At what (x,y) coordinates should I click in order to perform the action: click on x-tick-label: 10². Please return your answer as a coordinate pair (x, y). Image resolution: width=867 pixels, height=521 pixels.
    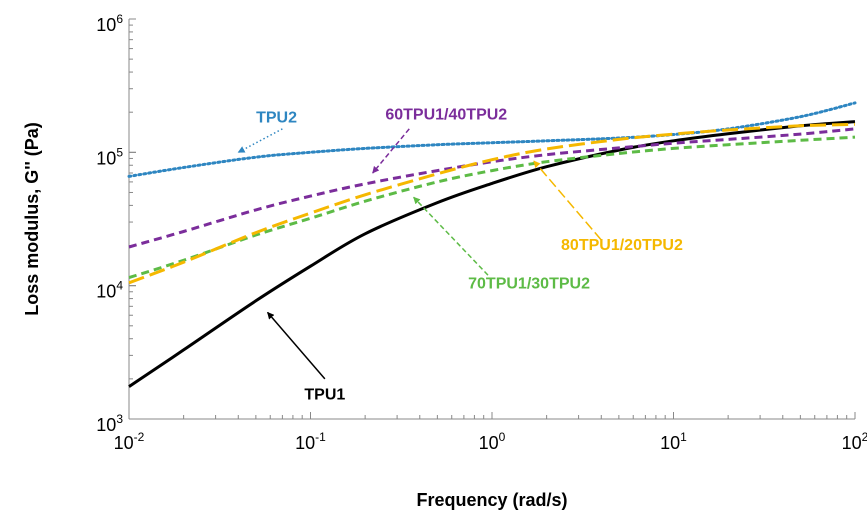
    Looking at the image, I should click on (854, 441).